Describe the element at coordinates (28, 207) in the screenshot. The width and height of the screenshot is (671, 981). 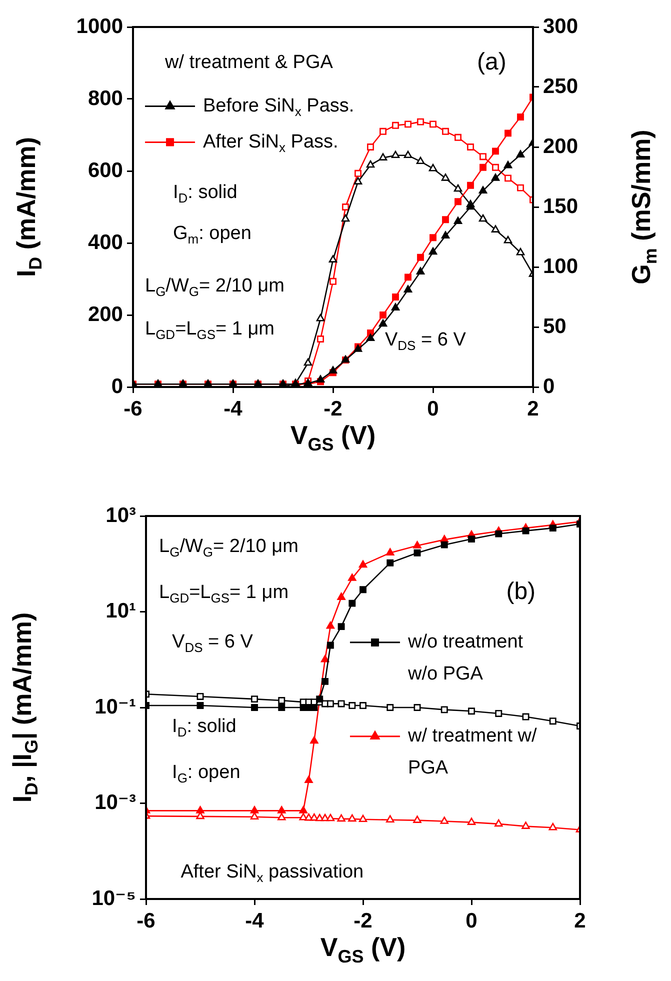
I see `y-axis-title: ID (mA/mm)` at that location.